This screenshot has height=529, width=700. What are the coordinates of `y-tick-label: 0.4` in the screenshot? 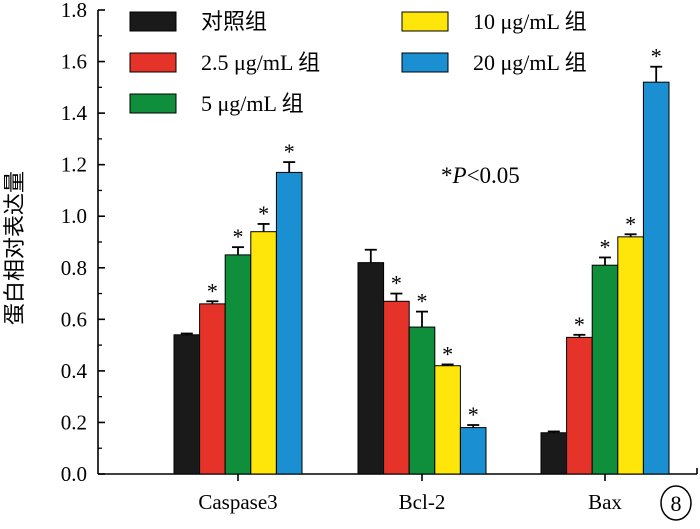 It's located at (74, 371).